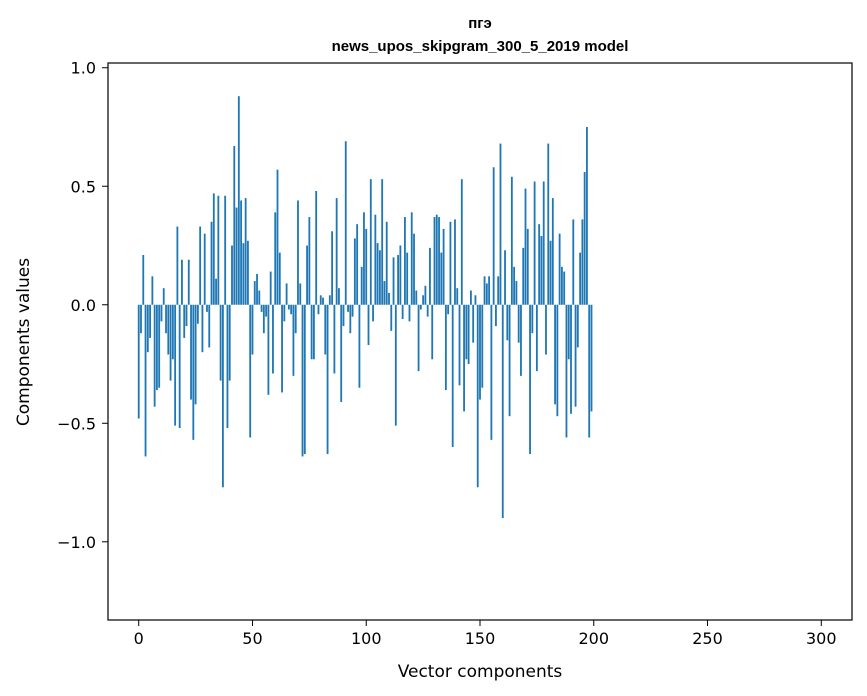 The width and height of the screenshot is (867, 696). Describe the element at coordinates (366, 638) in the screenshot. I see `x-tick-label: 100` at that location.